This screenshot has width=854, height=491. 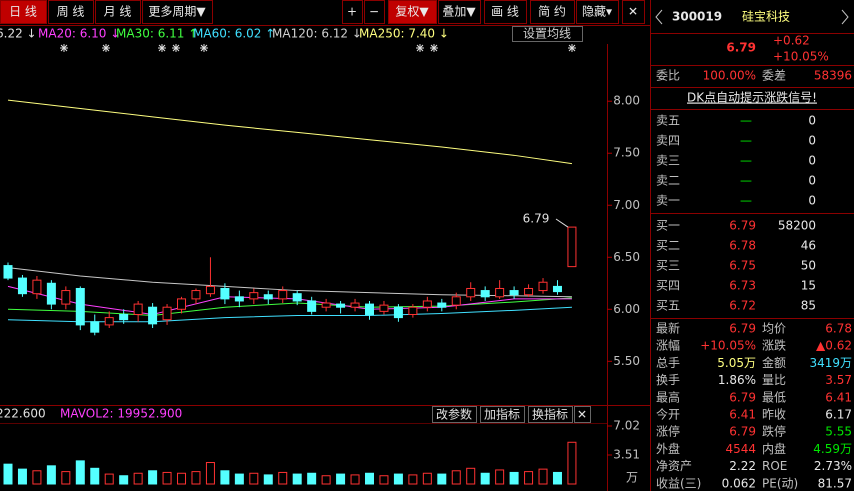 I want to click on toolbar-button-label: 日 线, so click(x=23, y=12).